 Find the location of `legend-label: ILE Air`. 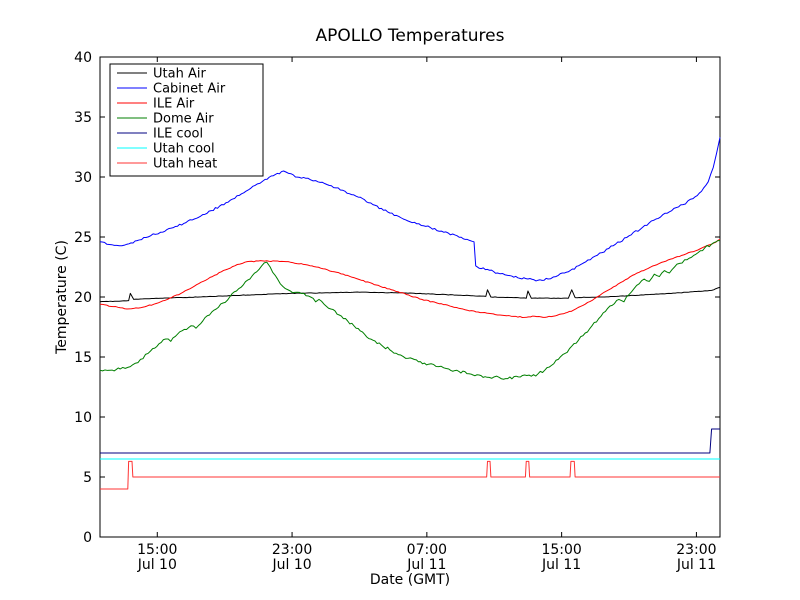

legend-label: ILE Air is located at coordinates (174, 104).